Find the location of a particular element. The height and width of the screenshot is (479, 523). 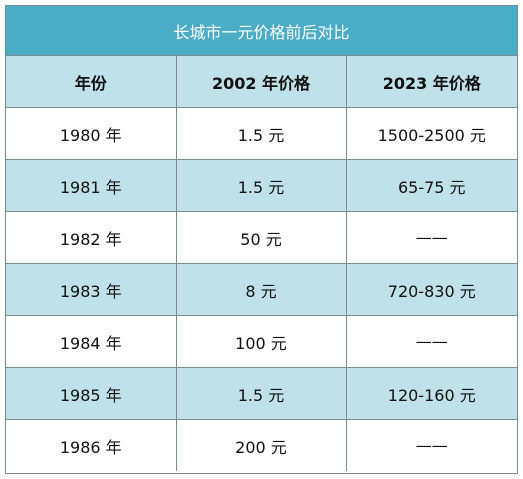

cell-price-2002: 200 元 is located at coordinates (261, 445).